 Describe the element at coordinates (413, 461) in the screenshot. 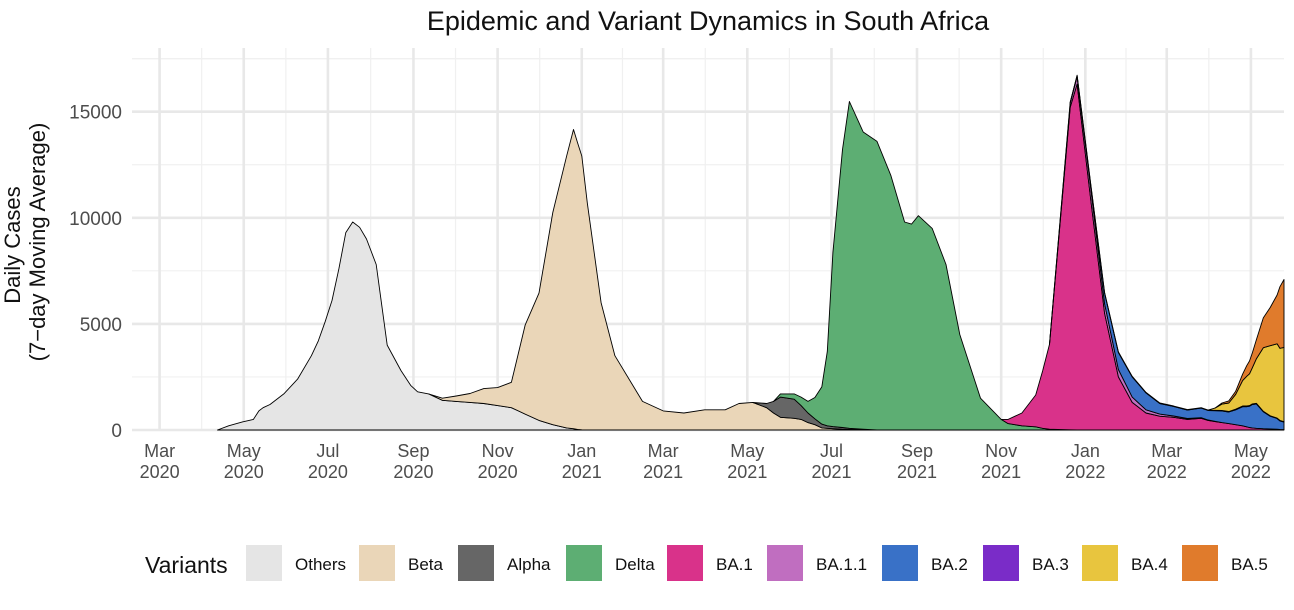

I see `x-tick-label: Sep 2020` at that location.